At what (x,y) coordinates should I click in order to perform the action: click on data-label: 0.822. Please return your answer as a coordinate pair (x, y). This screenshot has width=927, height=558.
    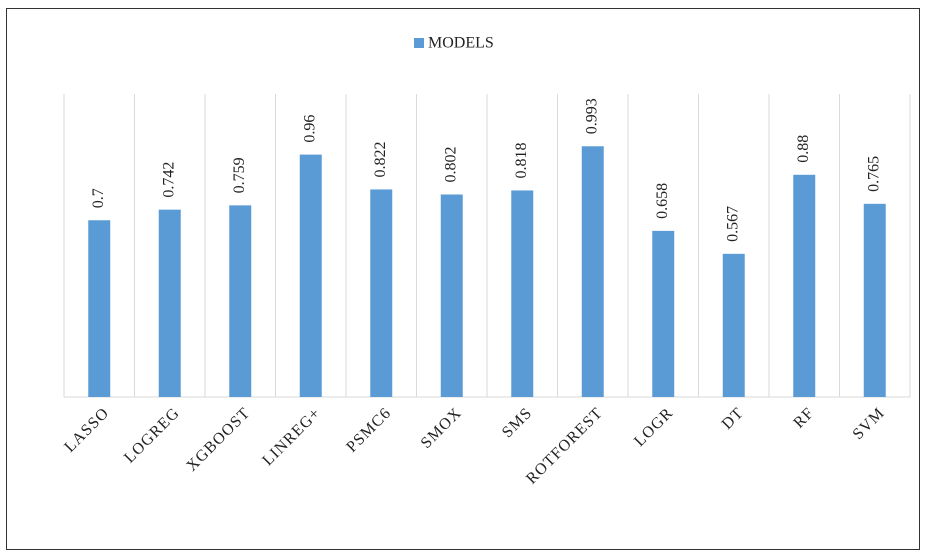
    Looking at the image, I should click on (380, 159).